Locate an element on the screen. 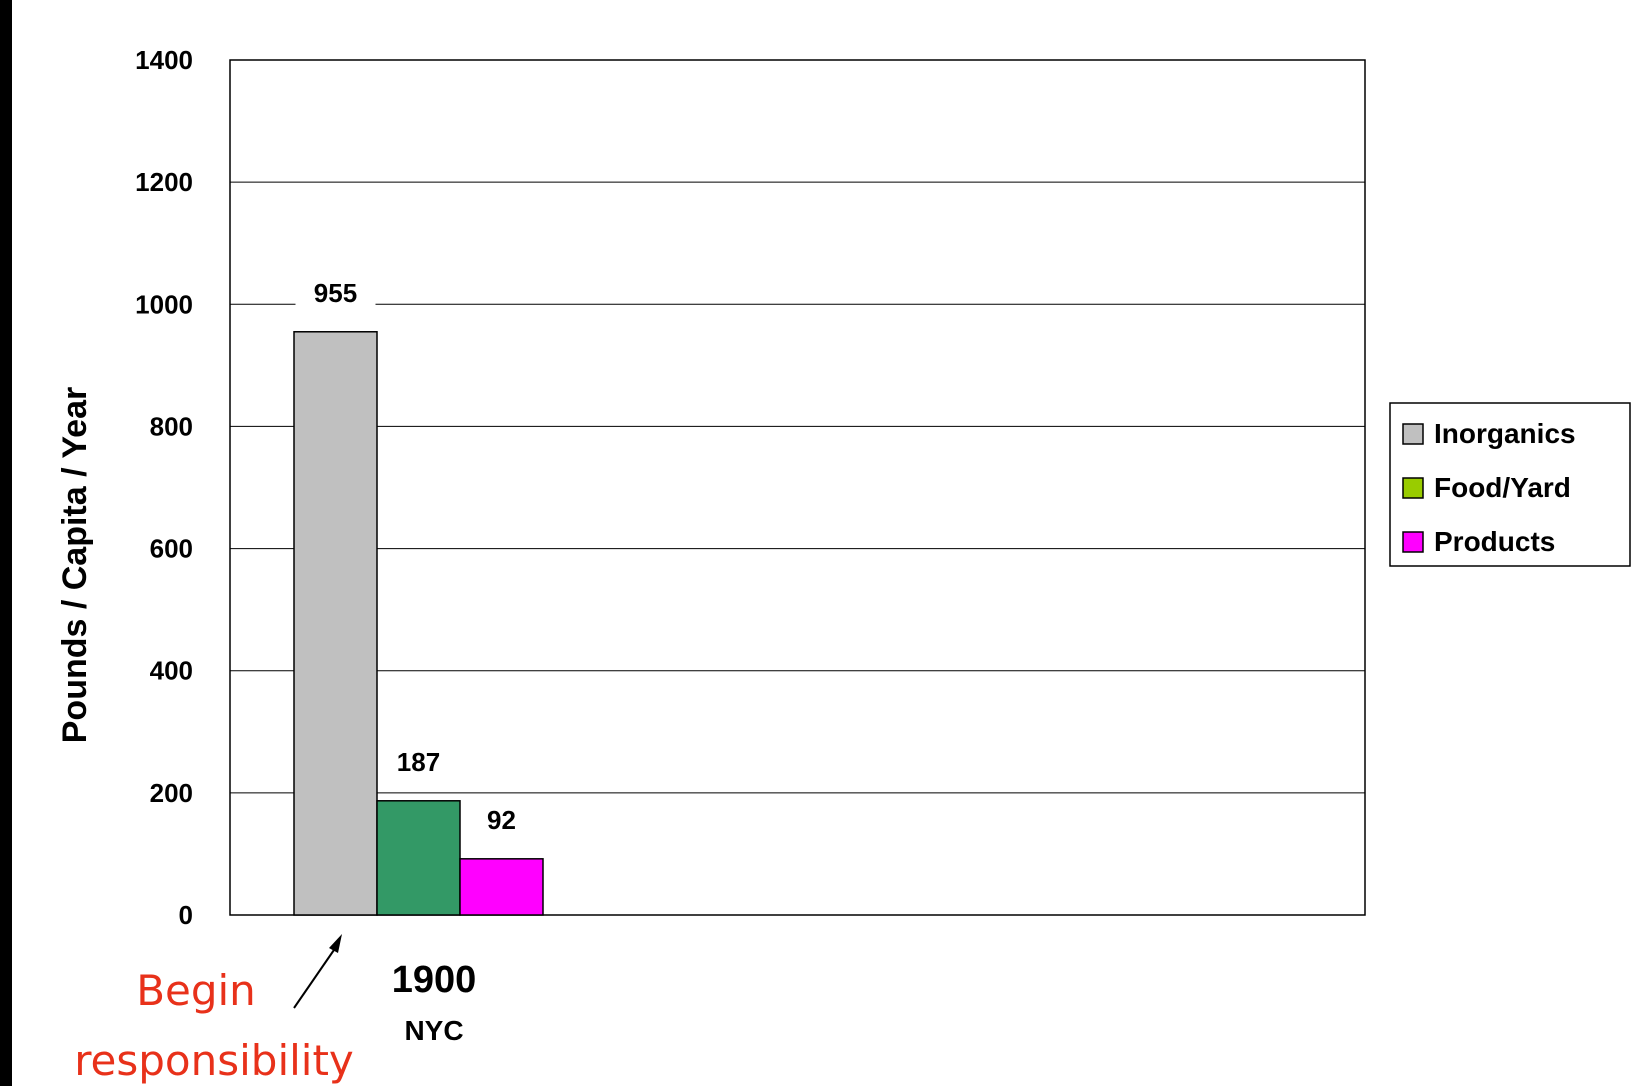 The image size is (1638, 1086). y-tick-label: 600 is located at coordinates (171, 549).